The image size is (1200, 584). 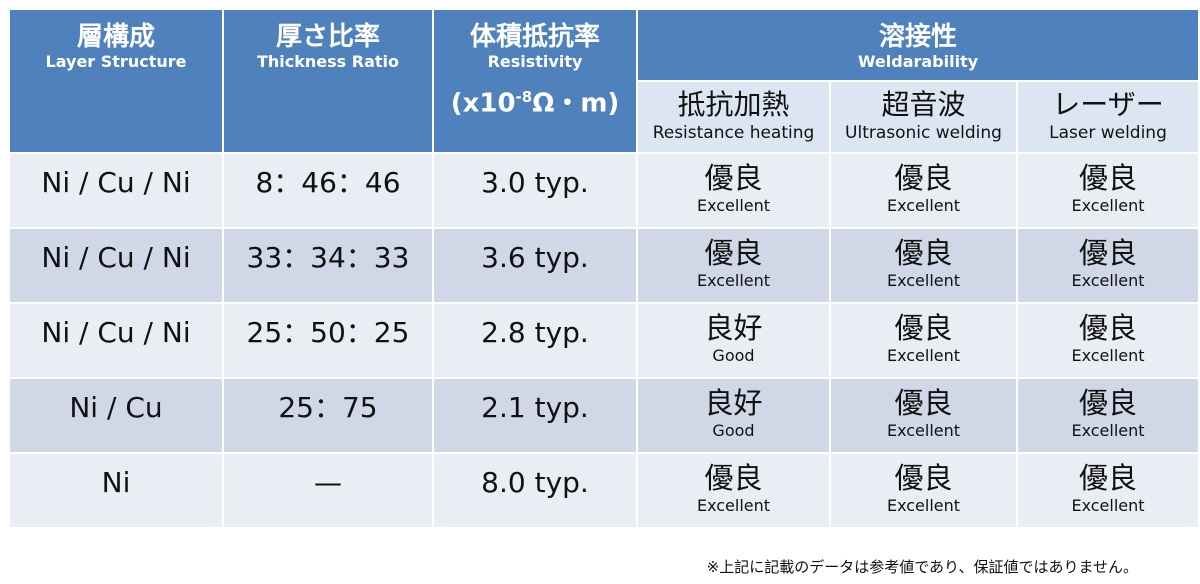 What do you see at coordinates (328, 81) in the screenshot?
I see `header-thickness-ratio: 厚さ比率 Thickness Ratio` at bounding box center [328, 81].